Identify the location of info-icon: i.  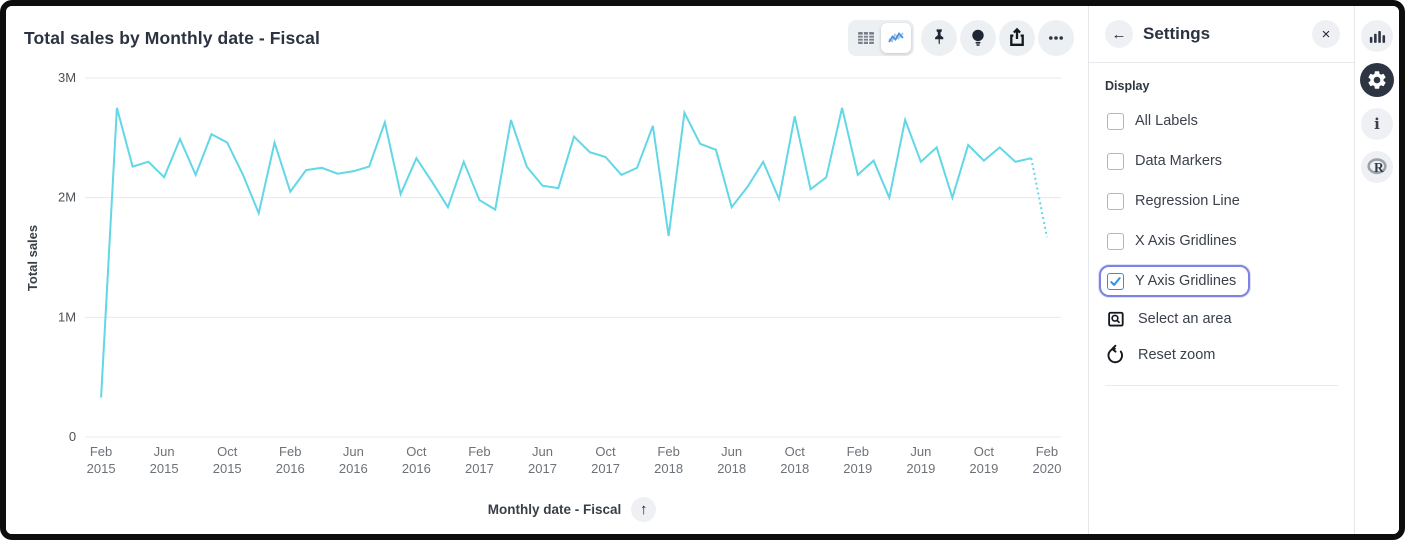
(1377, 124).